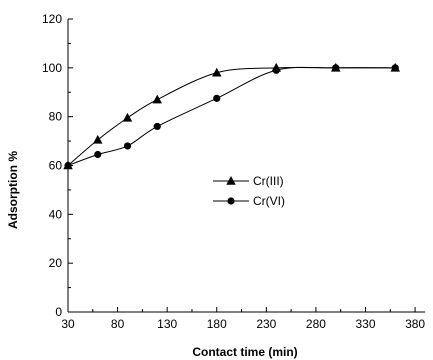  Describe the element at coordinates (217, 324) in the screenshot. I see `x-tick-label: 180` at that location.